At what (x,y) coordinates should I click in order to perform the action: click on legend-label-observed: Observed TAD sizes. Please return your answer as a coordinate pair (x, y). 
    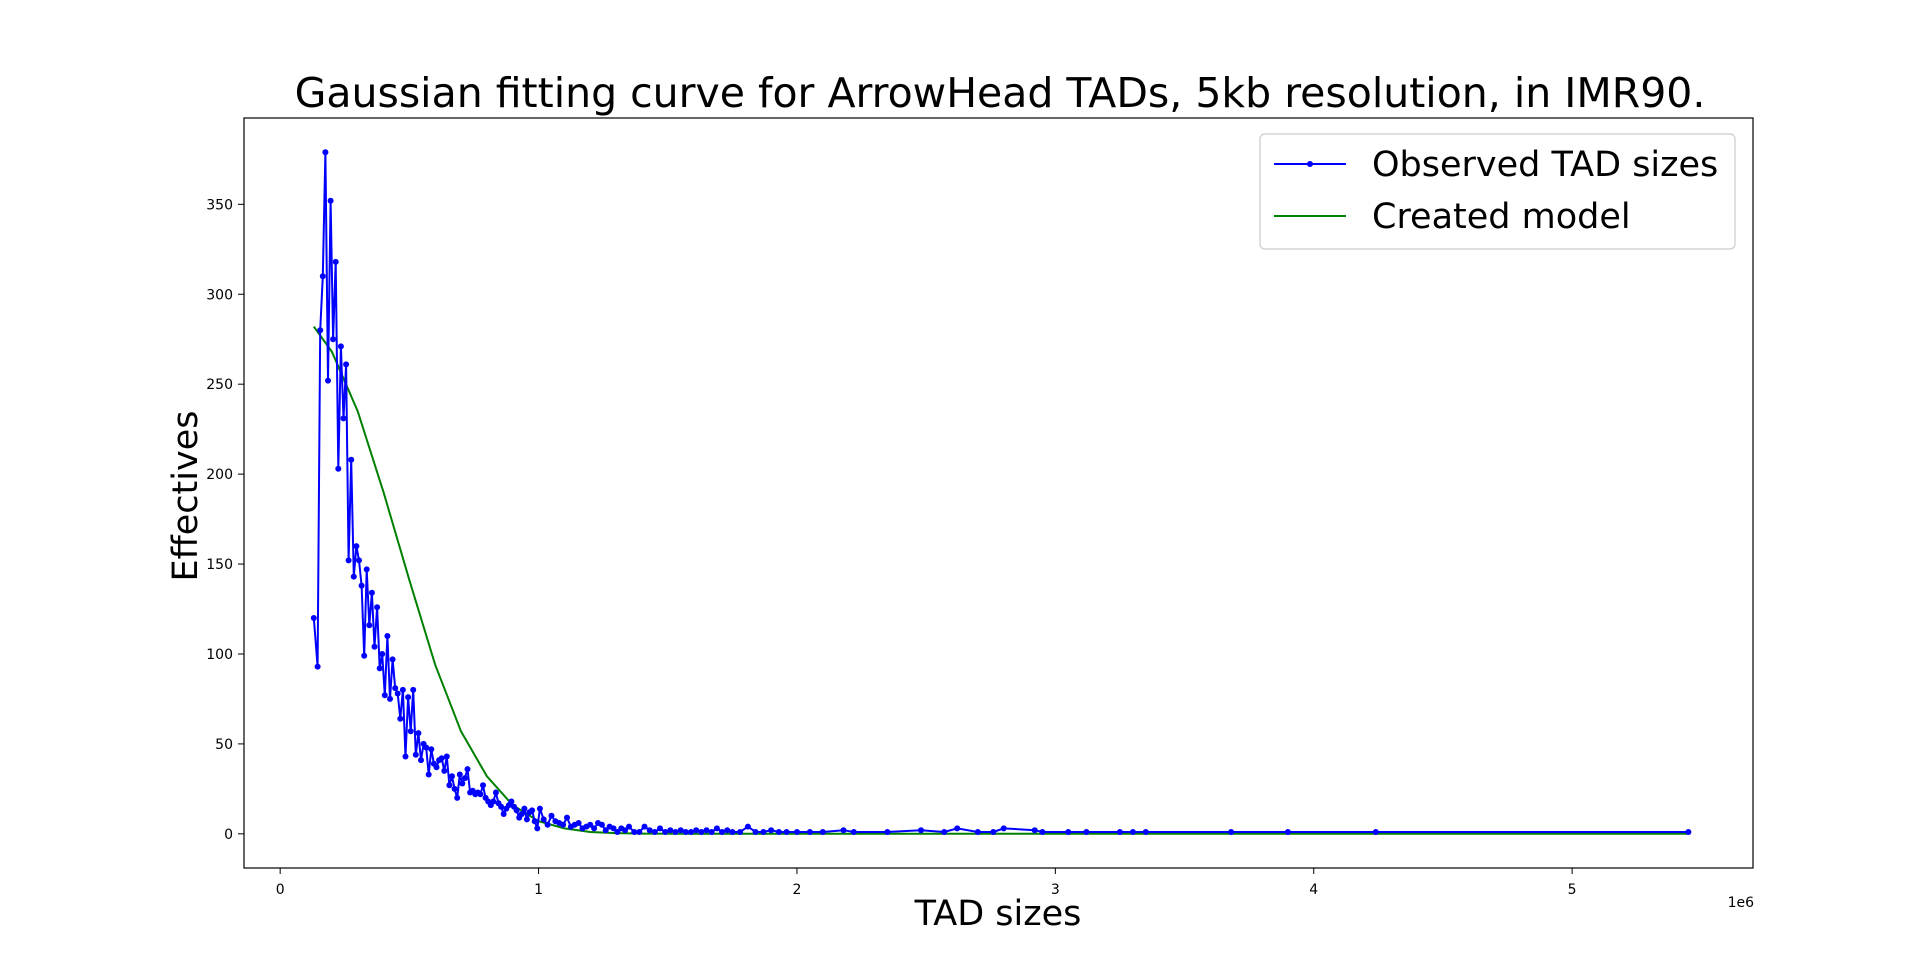
    Looking at the image, I should click on (1545, 165).